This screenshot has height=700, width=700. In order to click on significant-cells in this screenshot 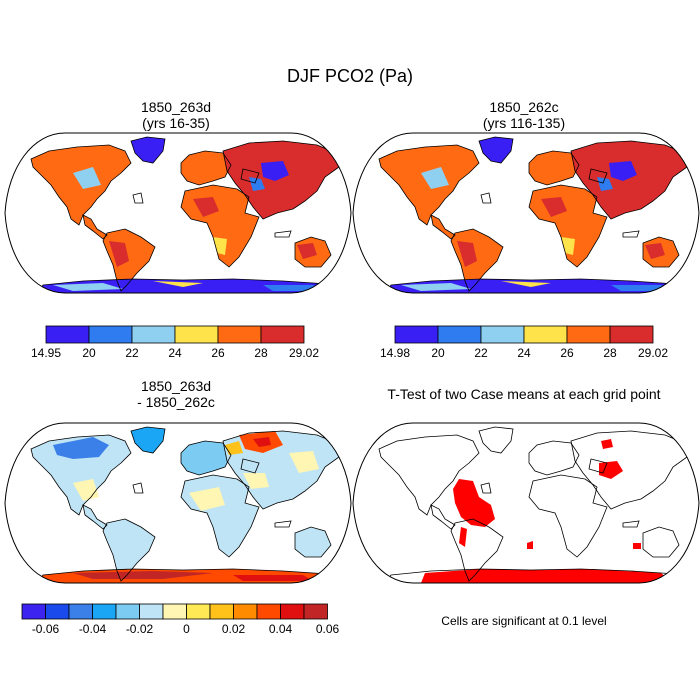, I will do `click(547, 511)`.